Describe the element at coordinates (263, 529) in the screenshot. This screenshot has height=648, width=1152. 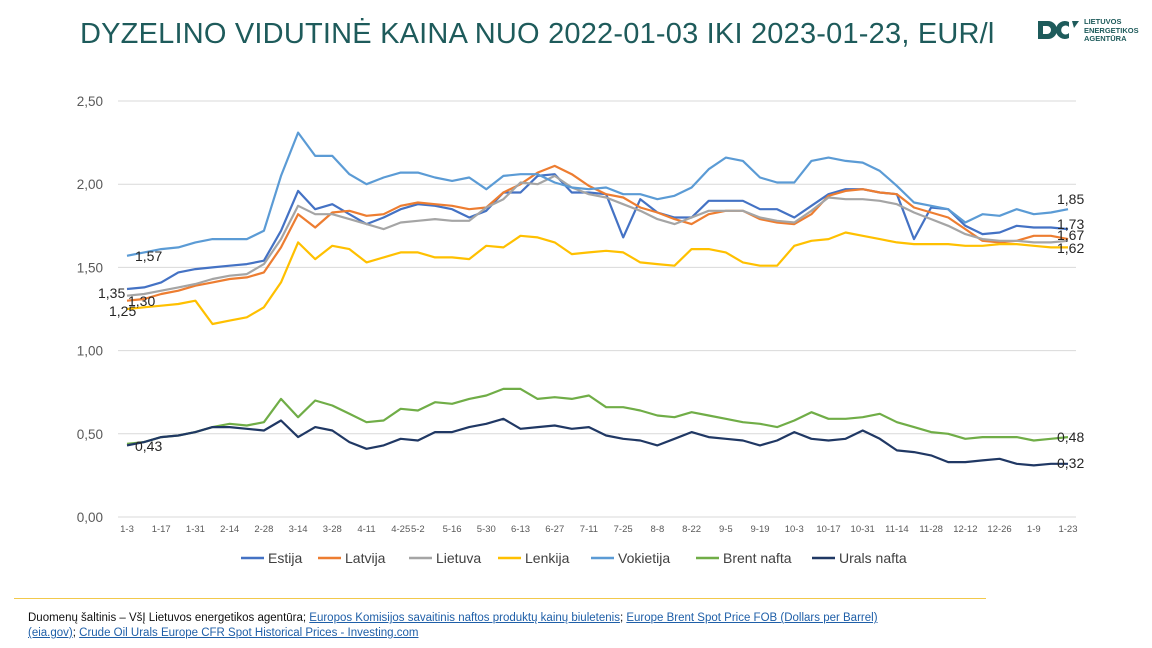
I see `x-tick-label: 2-28` at that location.